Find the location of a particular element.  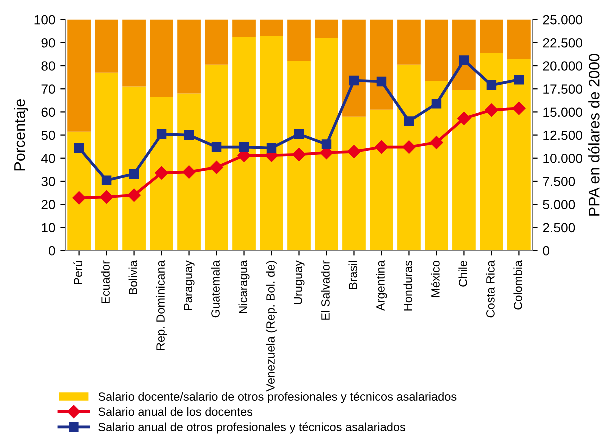

y-tick-label: 60 is located at coordinates (49, 113).